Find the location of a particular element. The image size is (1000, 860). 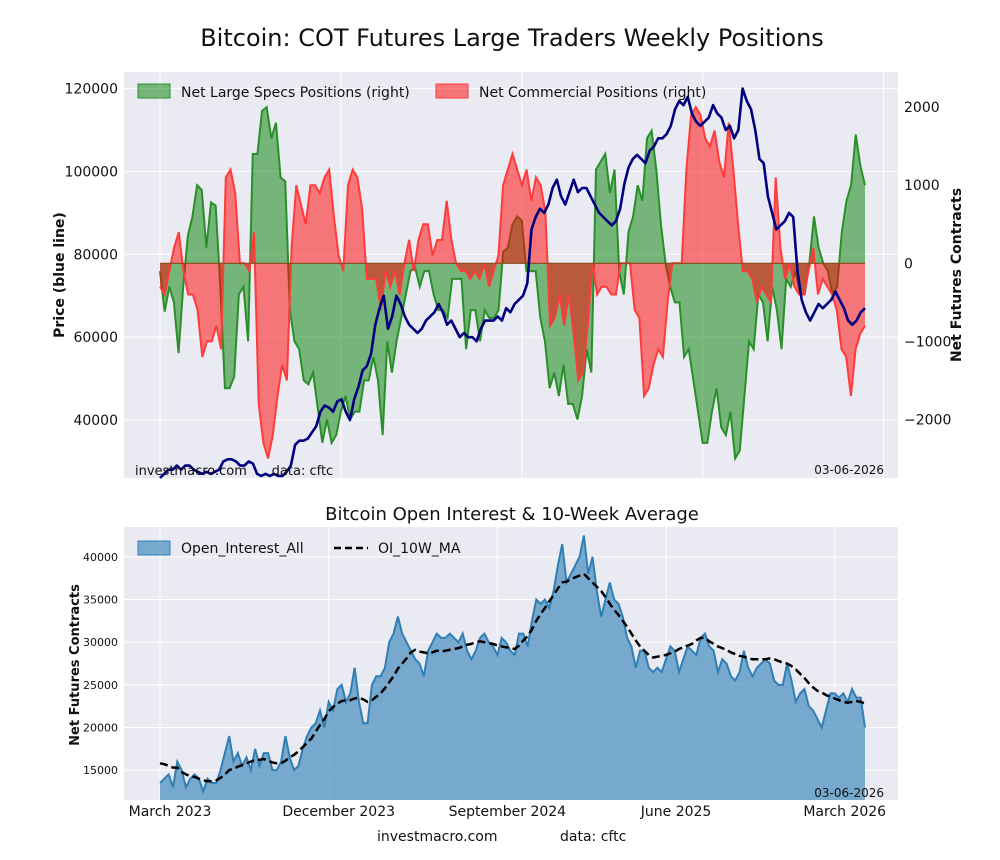

top-watermark: investmacro.com data: cftc is located at coordinates (234, 471).